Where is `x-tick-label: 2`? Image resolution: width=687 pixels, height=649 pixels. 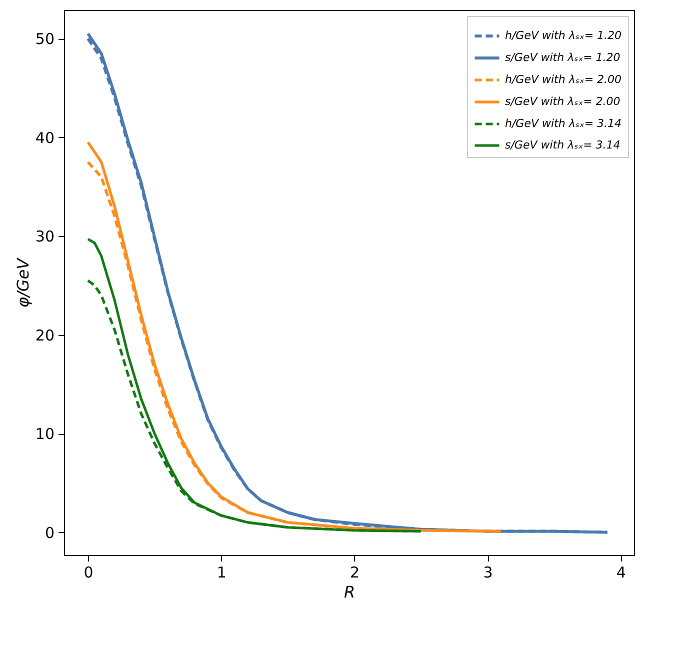 x-tick-label: 2 is located at coordinates (355, 573).